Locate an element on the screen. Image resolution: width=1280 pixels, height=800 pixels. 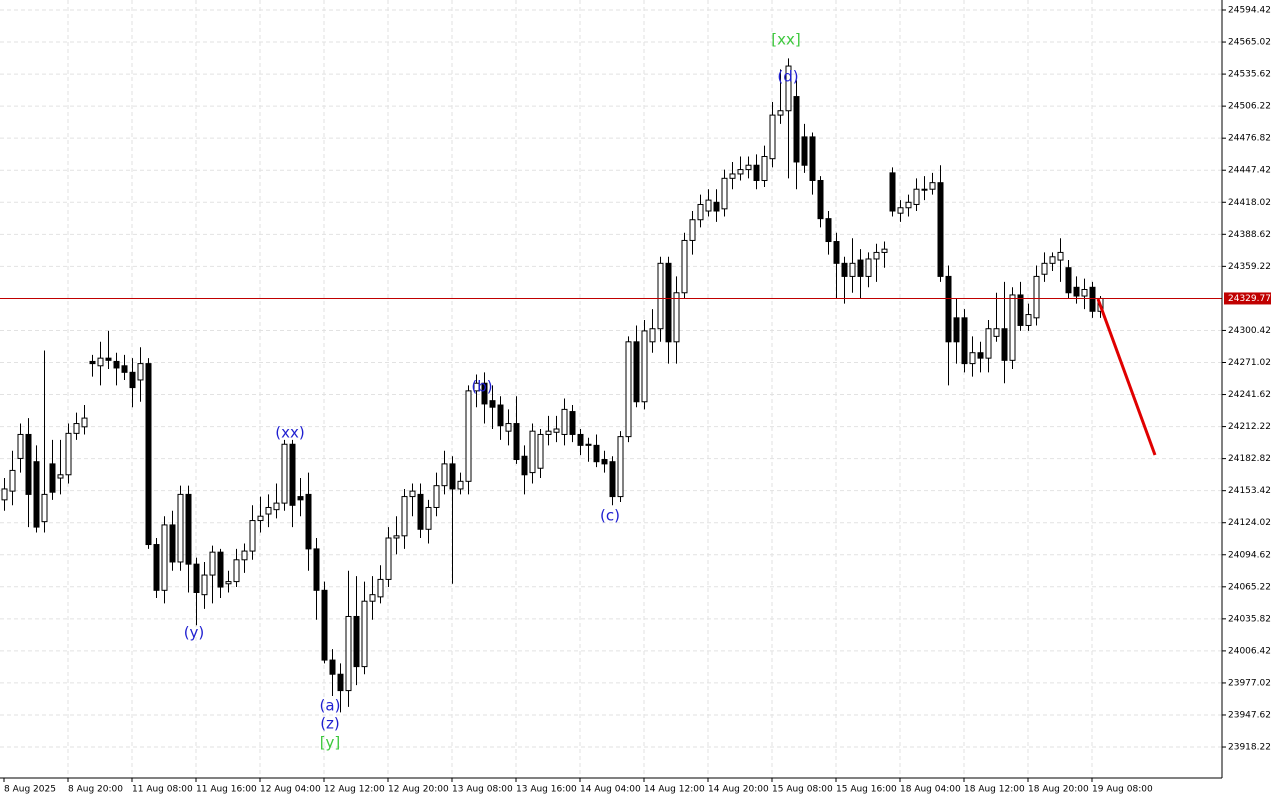
current-price-label: 24329.77 is located at coordinates (1249, 299).